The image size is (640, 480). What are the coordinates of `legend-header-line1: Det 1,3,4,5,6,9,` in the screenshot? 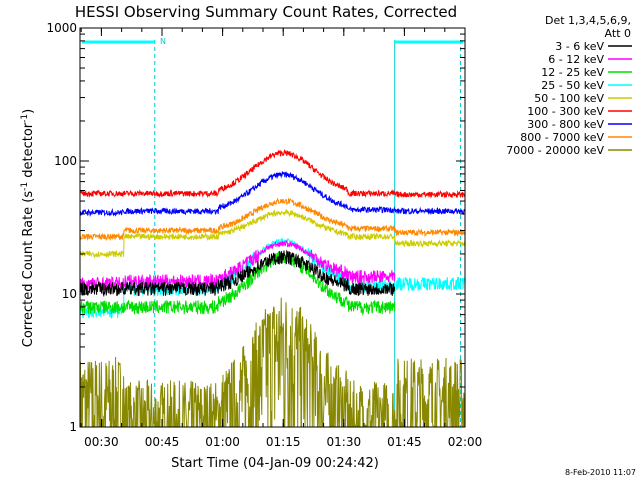 It's located at (588, 20).